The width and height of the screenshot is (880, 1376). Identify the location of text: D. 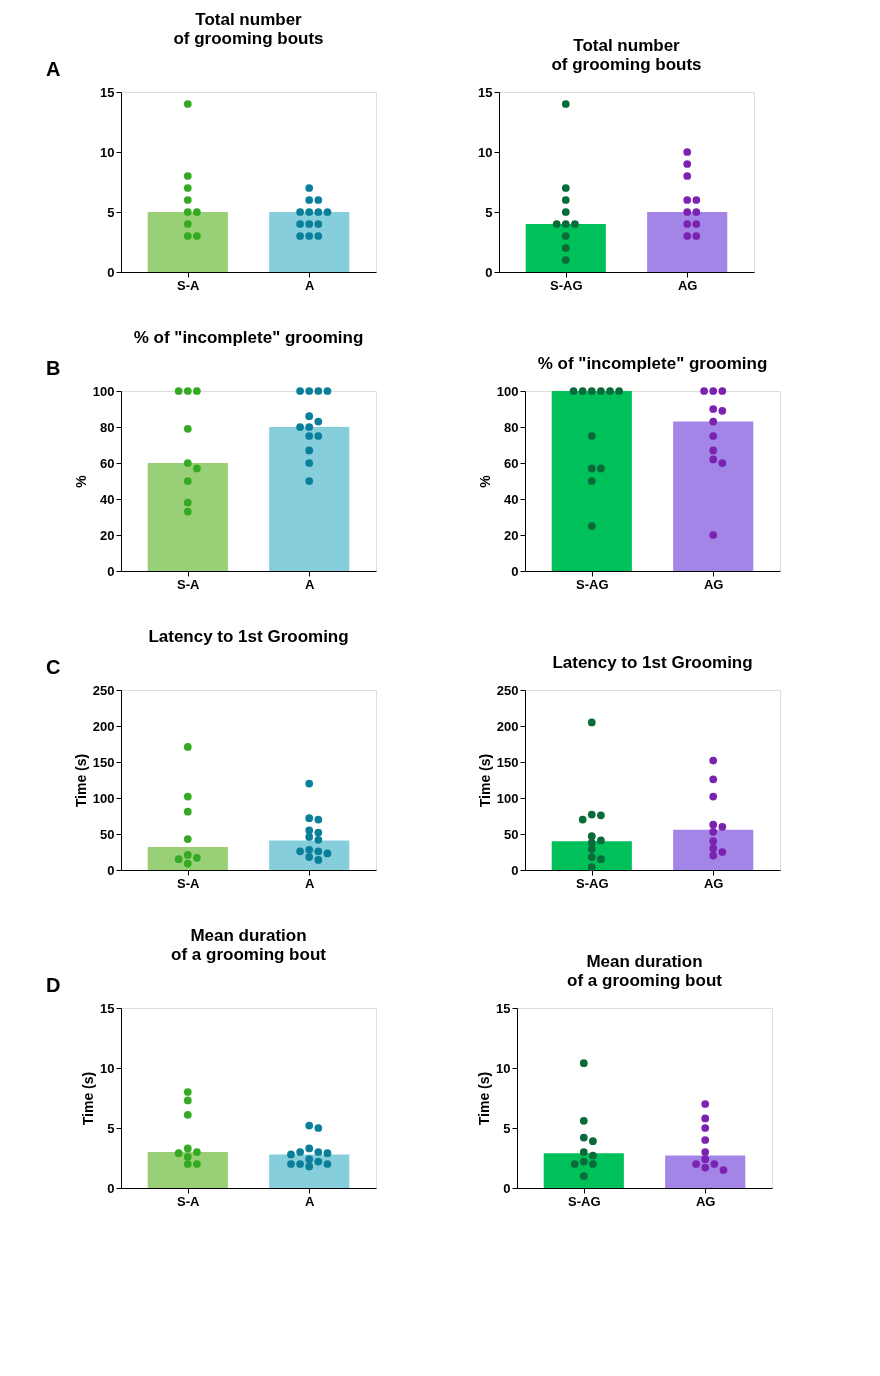
(53, 985).